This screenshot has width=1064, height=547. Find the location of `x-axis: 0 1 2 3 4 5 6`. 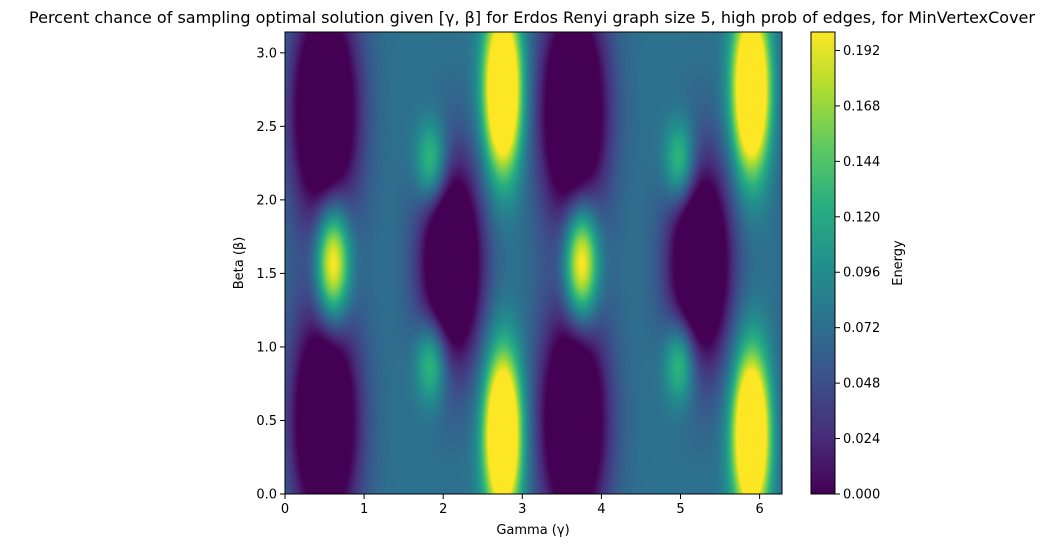

x-axis: 0 1 2 3 4 5 6 is located at coordinates (522, 505).